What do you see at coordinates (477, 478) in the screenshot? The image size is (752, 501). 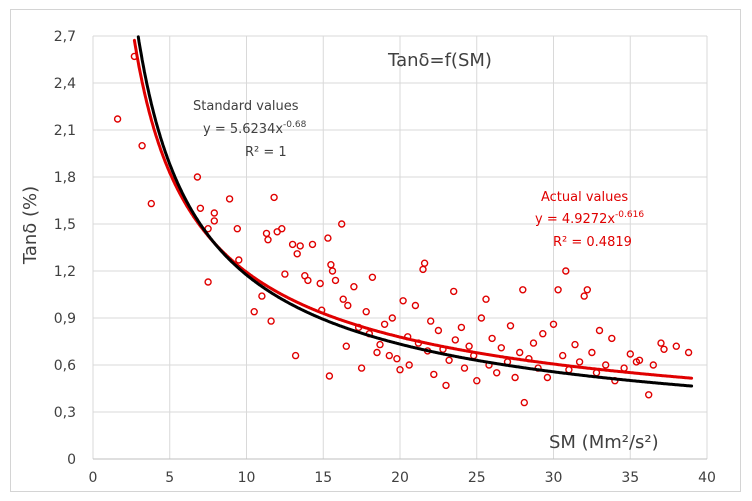 I see `x-tick-label: 25` at bounding box center [477, 478].